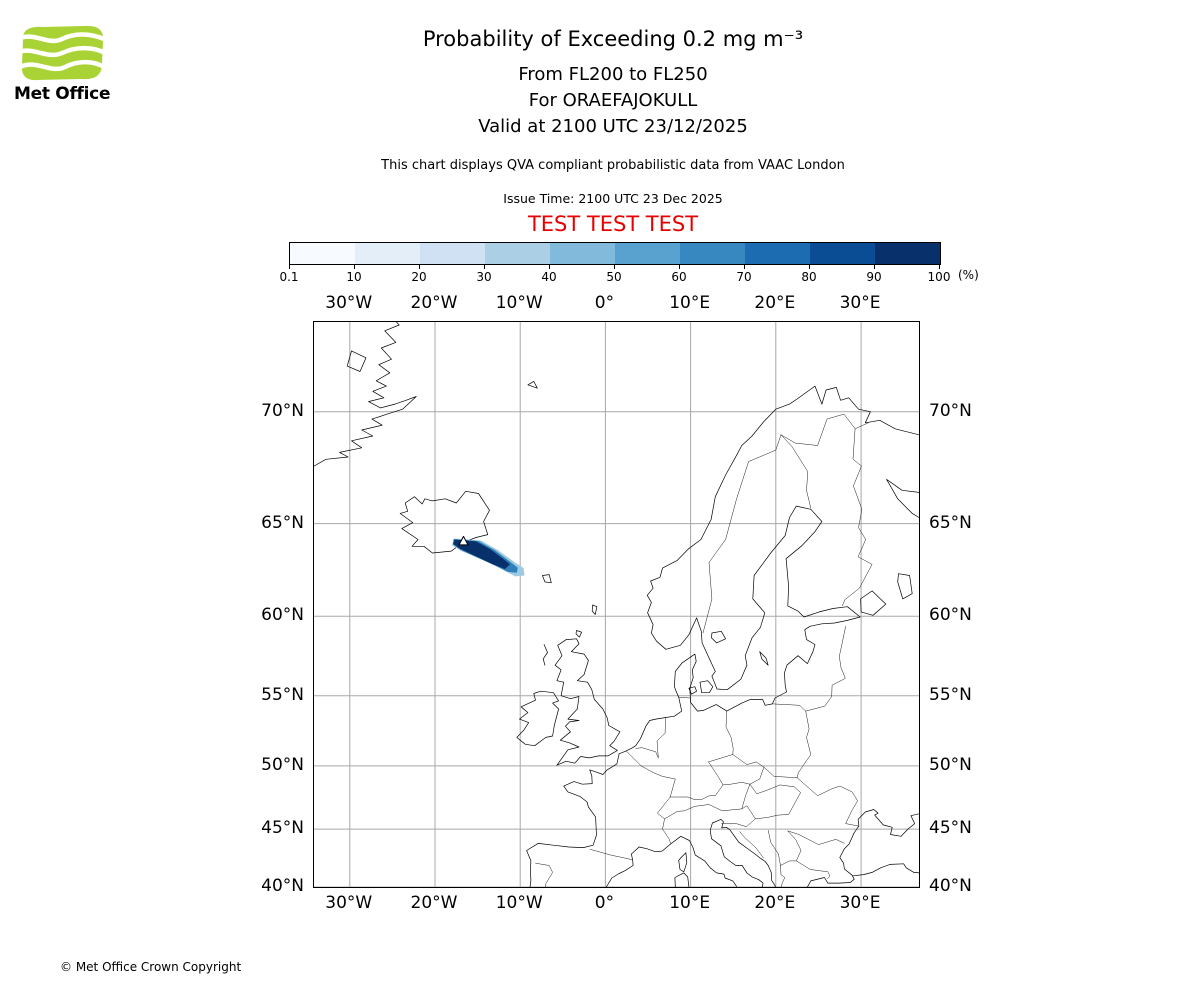  I want to click on lat-label-right: 45°N, so click(950, 828).